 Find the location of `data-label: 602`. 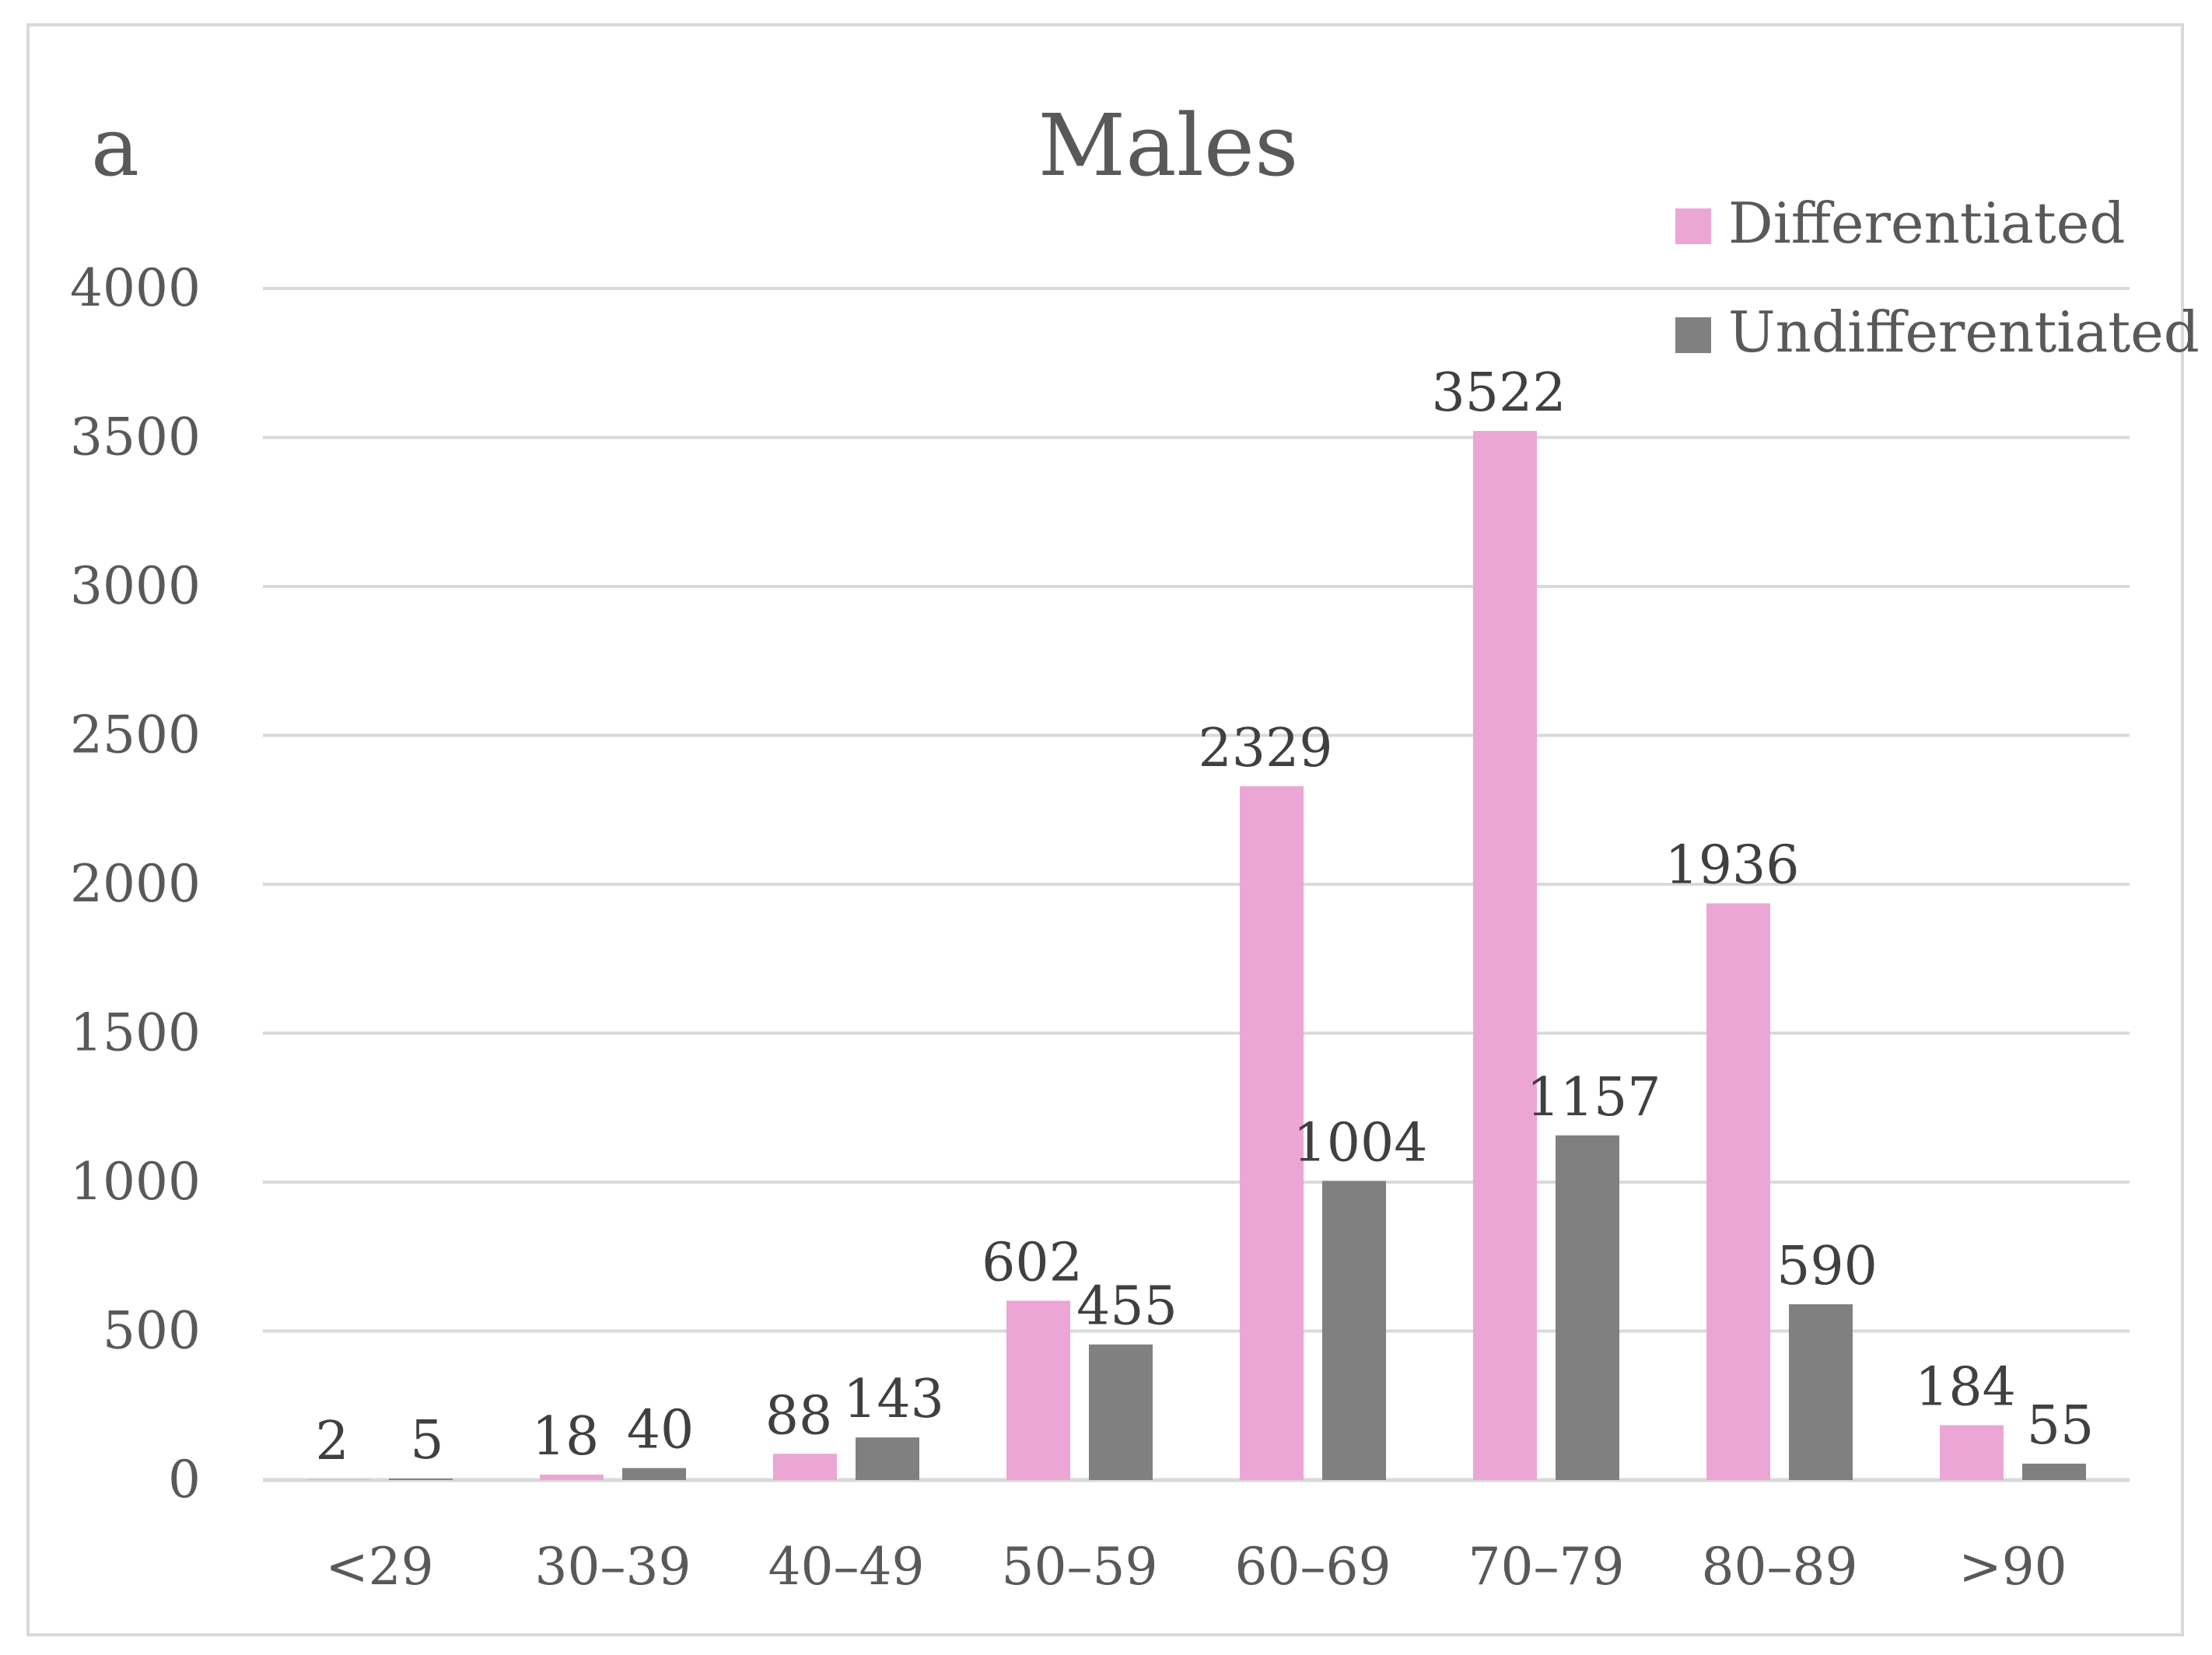

data-label: 602 is located at coordinates (1032, 1262).